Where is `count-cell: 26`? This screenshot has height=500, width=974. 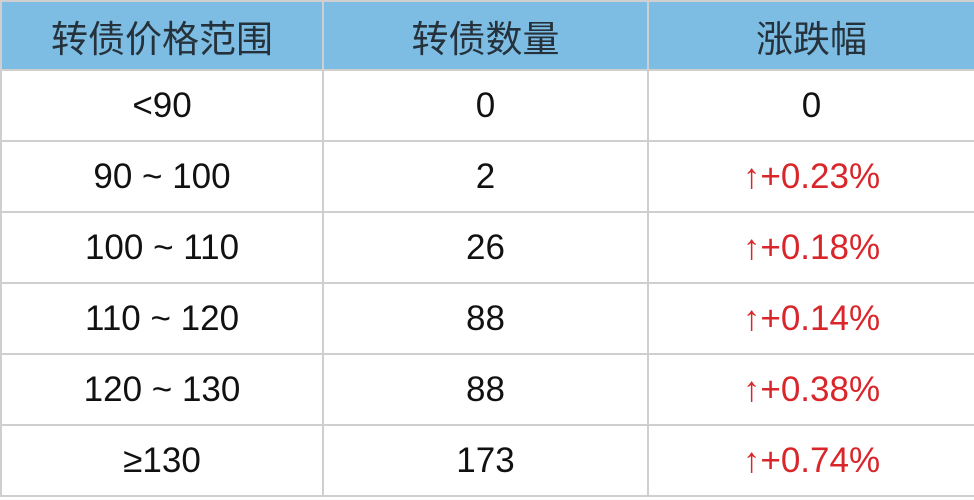
count-cell: 26 is located at coordinates (485, 247).